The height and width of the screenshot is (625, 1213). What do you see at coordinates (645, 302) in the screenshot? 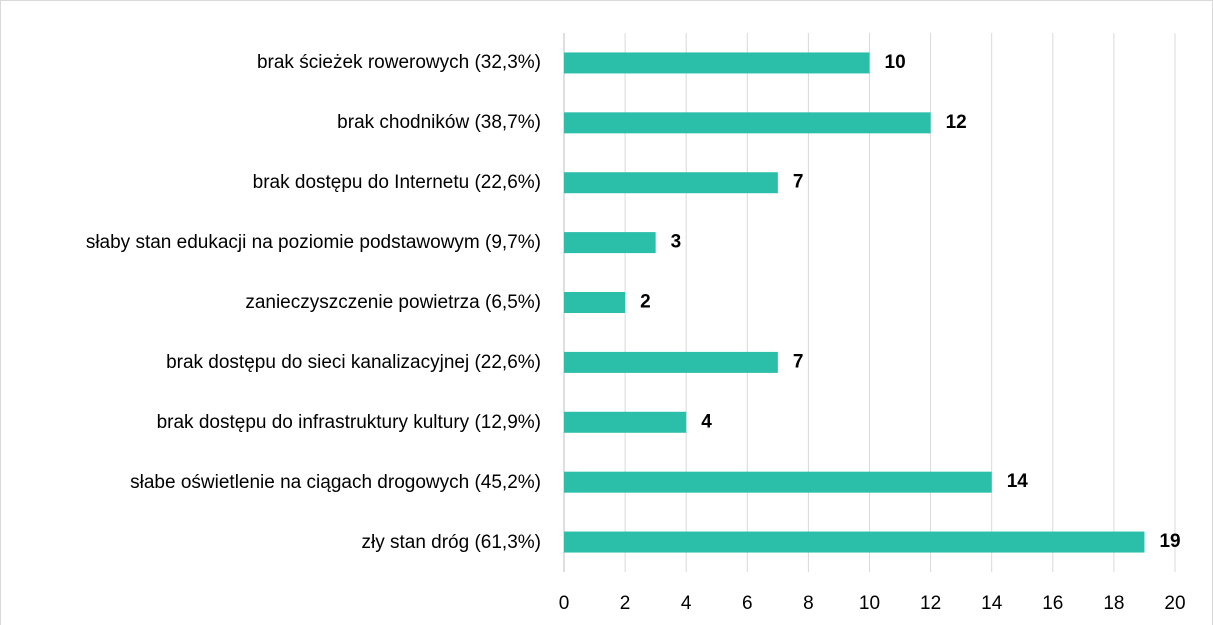
I see `data-label: 2` at bounding box center [645, 302].